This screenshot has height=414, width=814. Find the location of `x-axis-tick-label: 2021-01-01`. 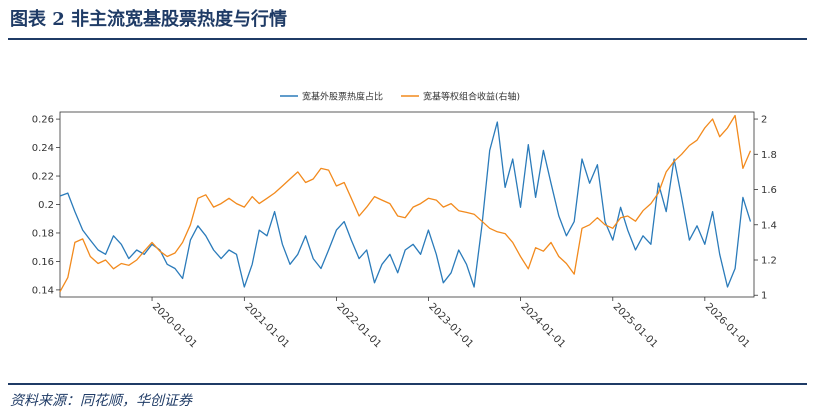

x-axis-tick-label: 2021-01-01 is located at coordinates (266, 325).